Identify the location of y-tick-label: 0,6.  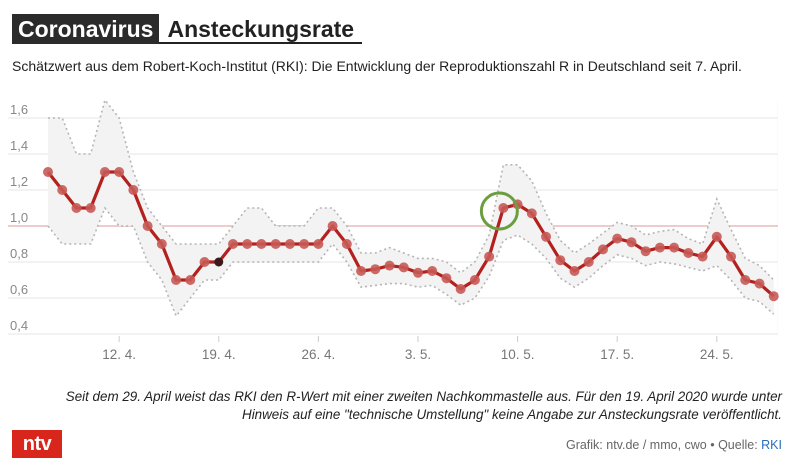
(19, 289).